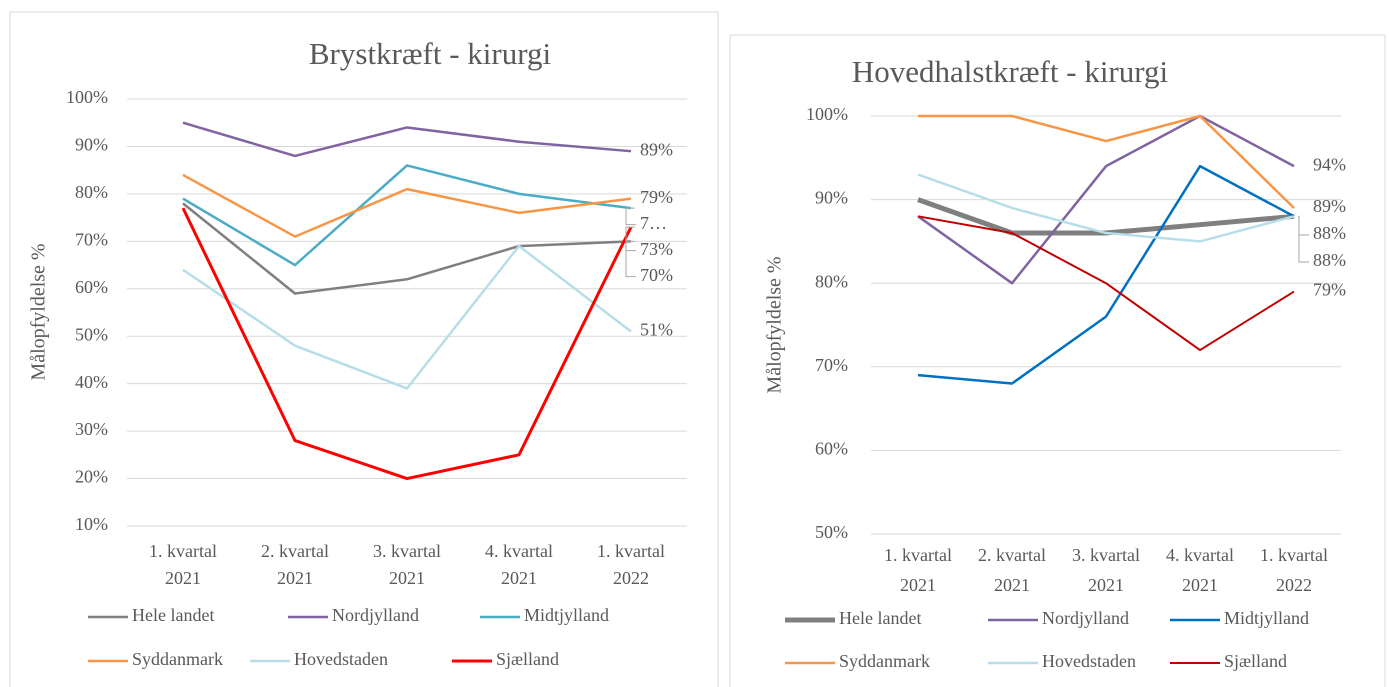 This screenshot has height=687, width=1389. Describe the element at coordinates (656, 249) in the screenshot. I see `data-label: 73%` at that location.